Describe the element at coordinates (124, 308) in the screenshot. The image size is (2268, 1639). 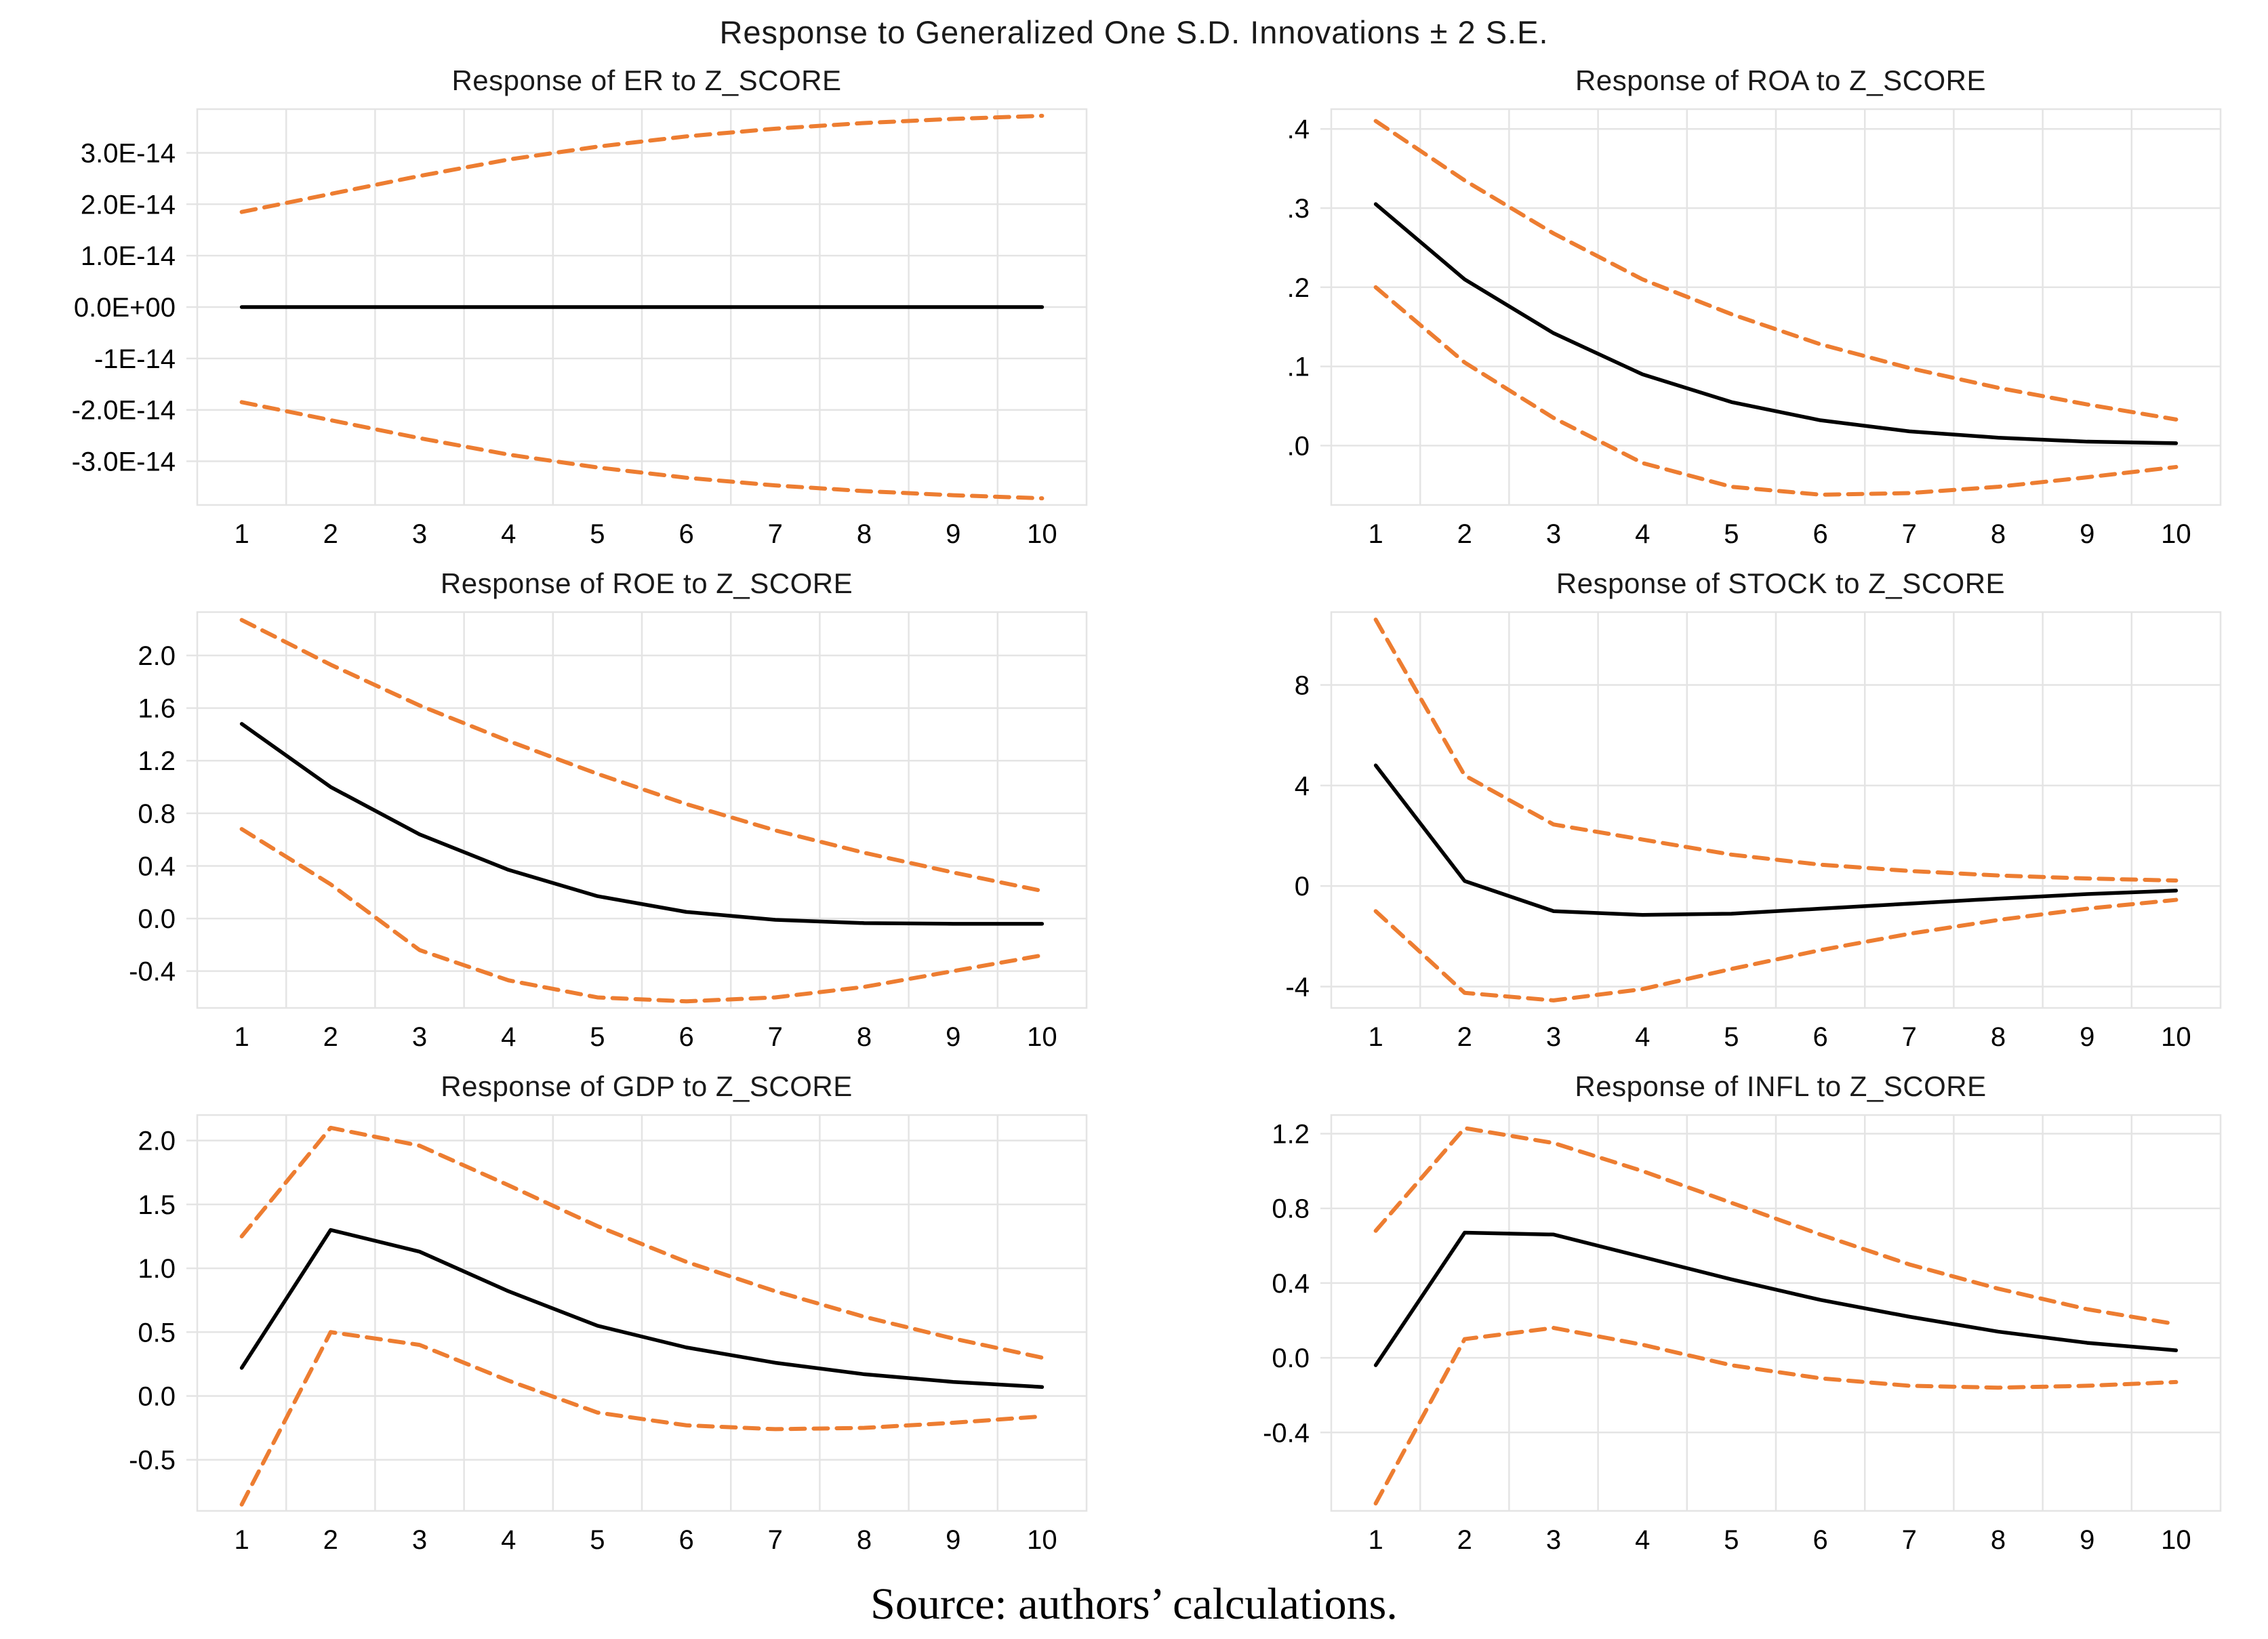
I see `svg-text: 0.0E+00` at that location.